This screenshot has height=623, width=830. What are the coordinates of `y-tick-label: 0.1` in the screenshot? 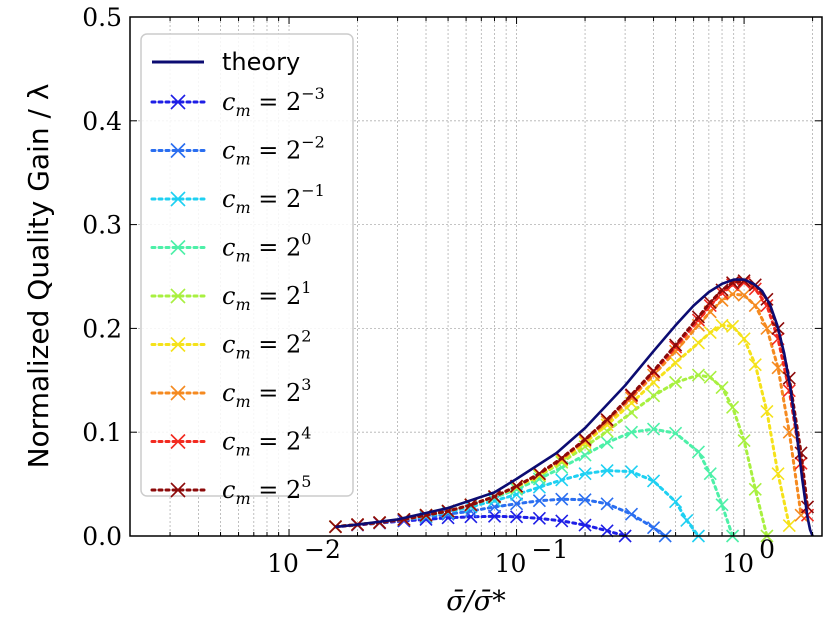 It's located at (102, 432).